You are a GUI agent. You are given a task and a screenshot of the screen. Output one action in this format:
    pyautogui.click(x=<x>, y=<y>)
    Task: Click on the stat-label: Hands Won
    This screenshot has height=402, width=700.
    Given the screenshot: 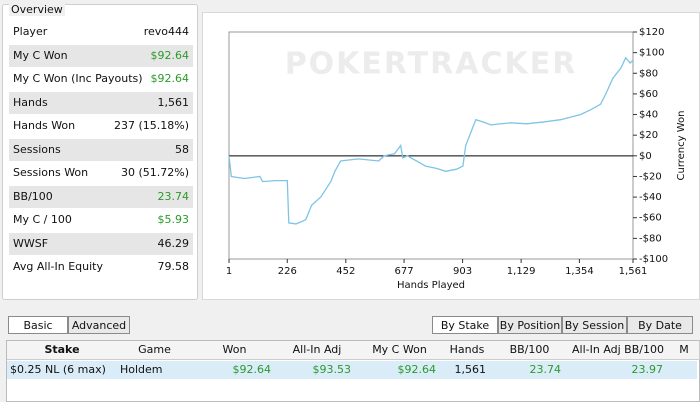 What is the action you would take?
    pyautogui.click(x=44, y=125)
    